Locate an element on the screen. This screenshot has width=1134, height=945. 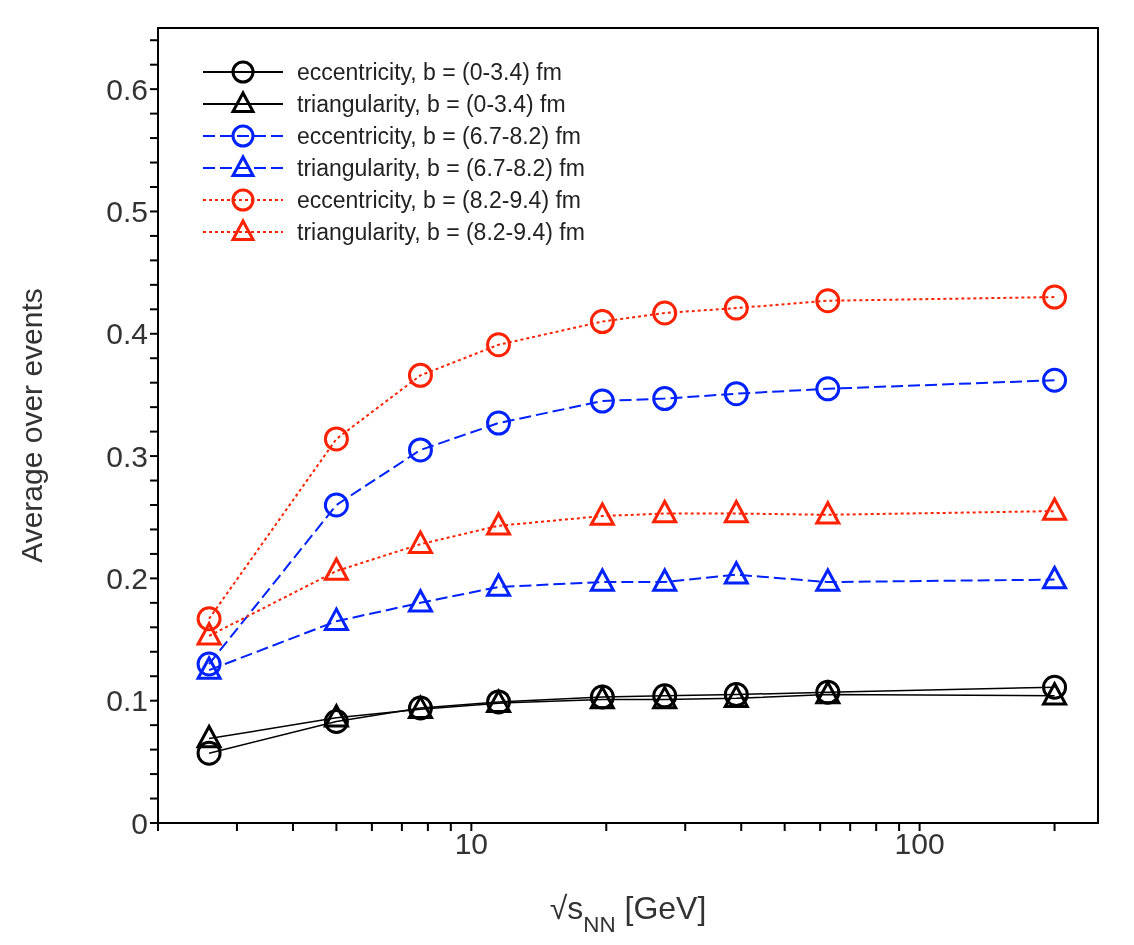
legend-label: triangularity, b = (8.2-9.4) fm is located at coordinates (441, 232).